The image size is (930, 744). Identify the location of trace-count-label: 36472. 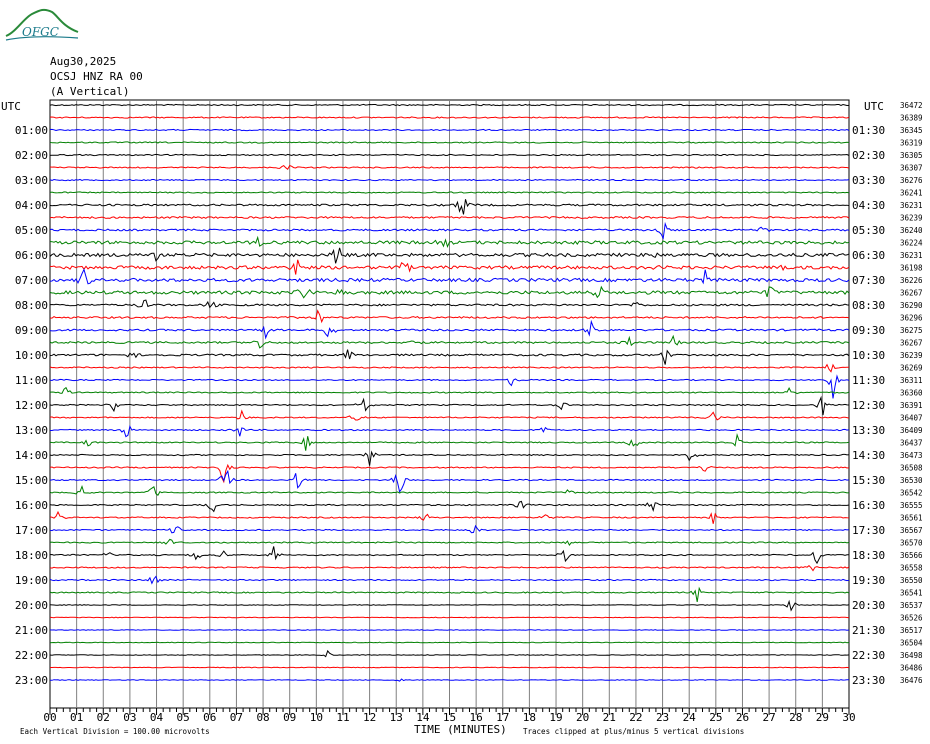
(911, 105).